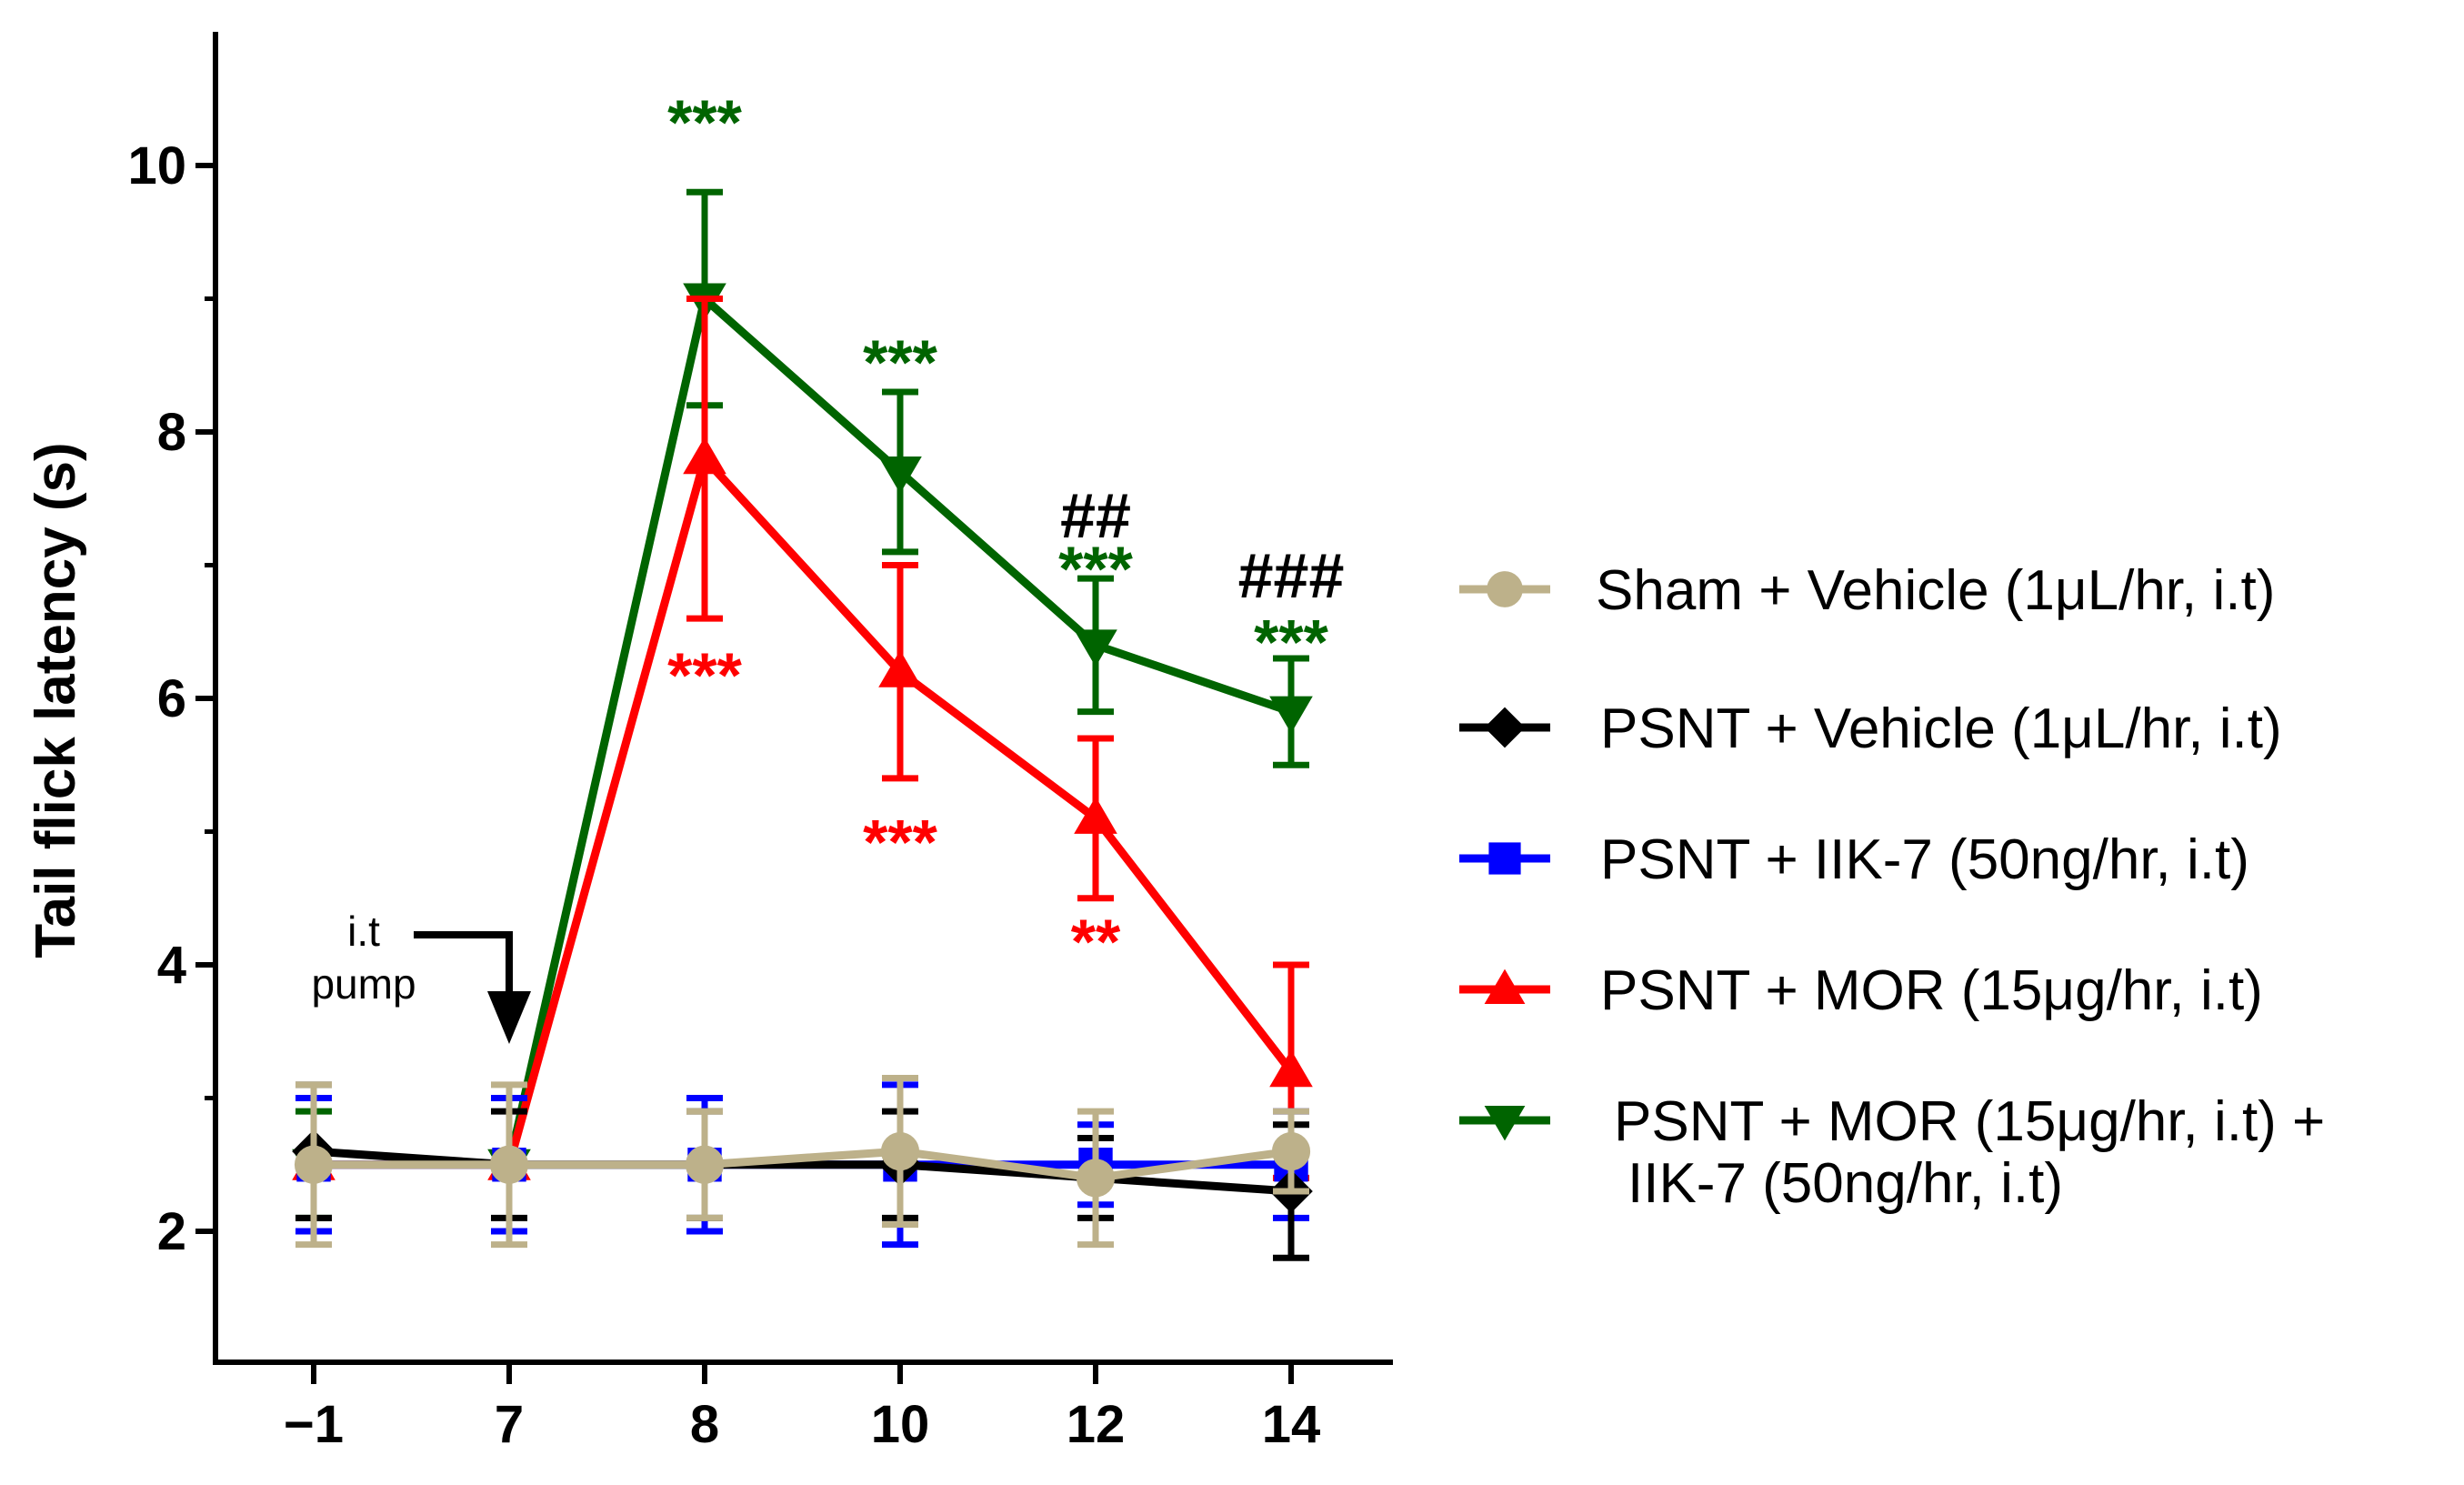  I want to click on y-tick-label: 6, so click(172, 698).